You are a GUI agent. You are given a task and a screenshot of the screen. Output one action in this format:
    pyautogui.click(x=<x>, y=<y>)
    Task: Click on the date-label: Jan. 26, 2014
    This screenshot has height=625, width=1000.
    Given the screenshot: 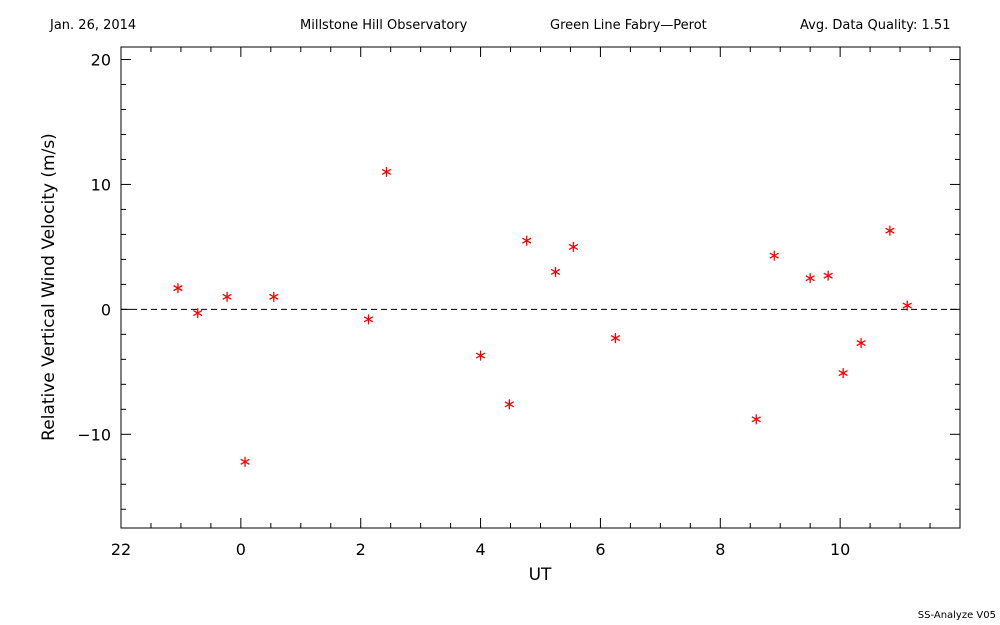 What is the action you would take?
    pyautogui.click(x=93, y=25)
    